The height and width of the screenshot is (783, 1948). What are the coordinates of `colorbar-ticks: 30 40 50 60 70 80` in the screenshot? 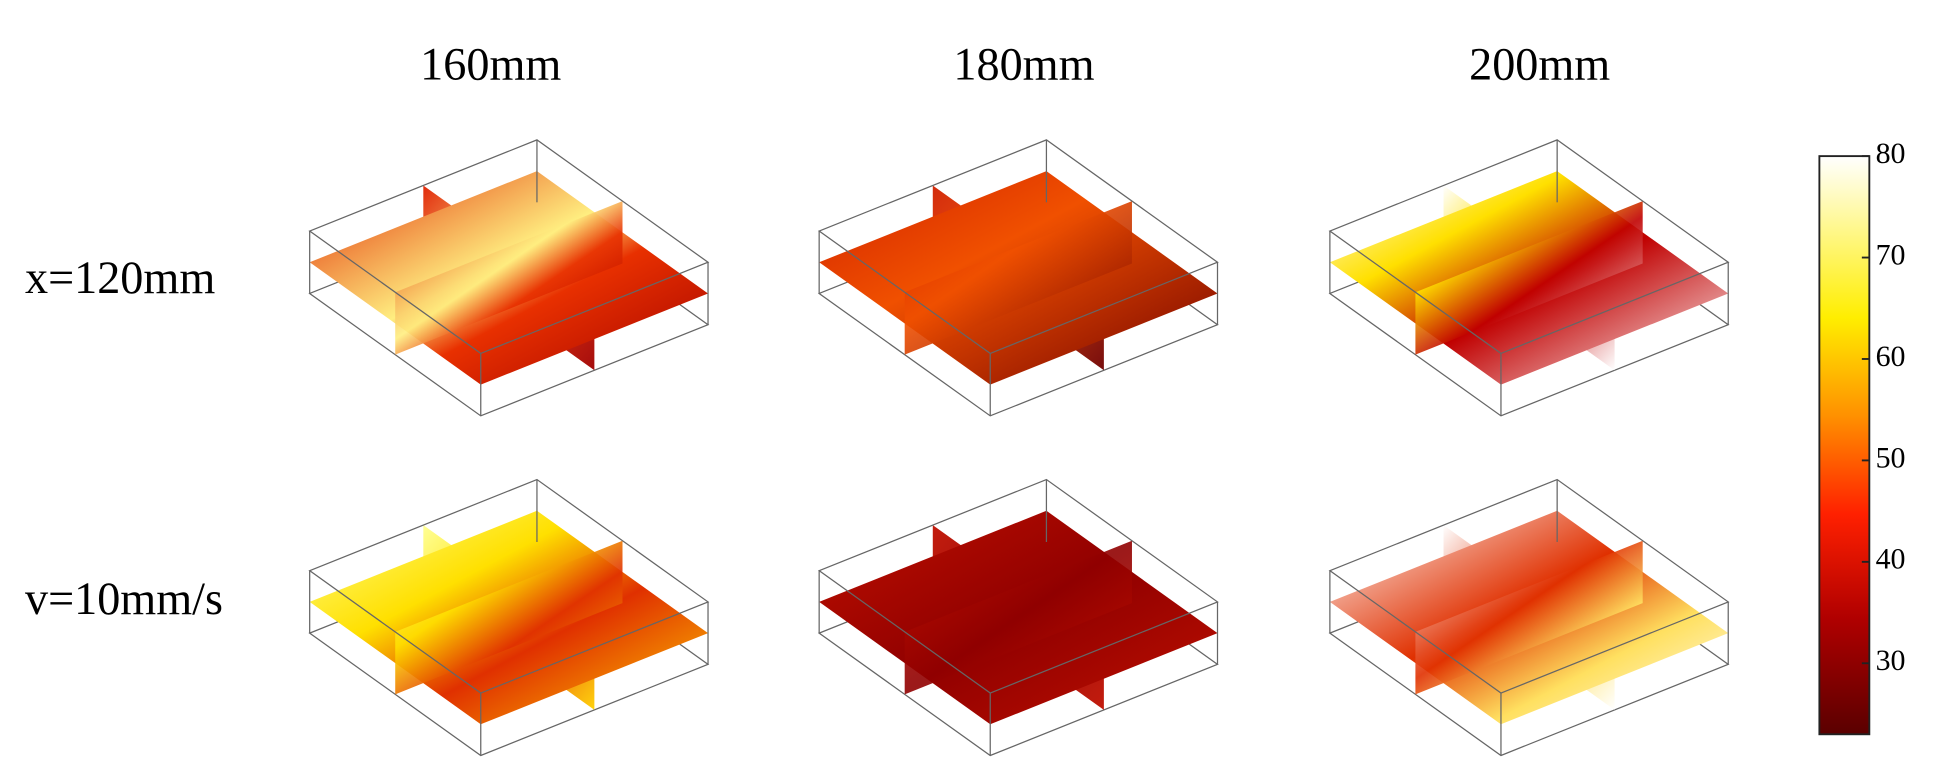 It's located at (1883, 407).